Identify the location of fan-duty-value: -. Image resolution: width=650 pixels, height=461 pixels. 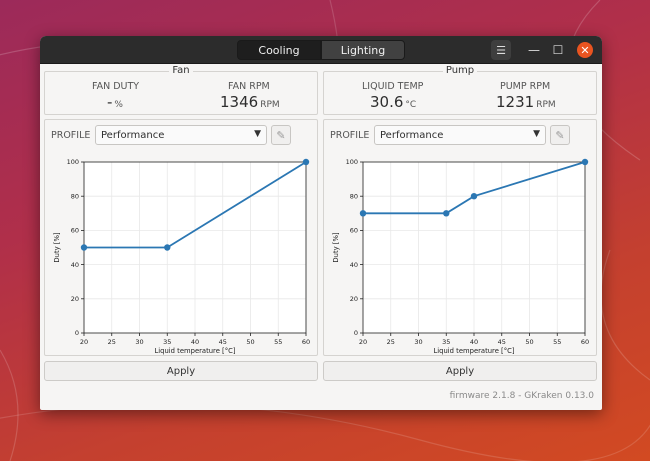
(110, 102).